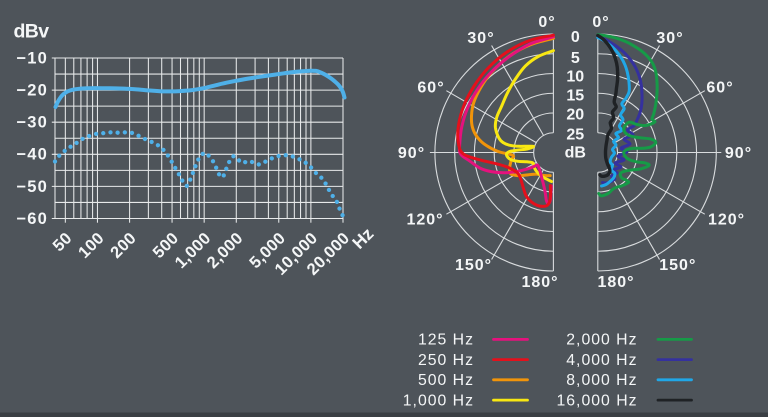 The height and width of the screenshot is (417, 768). Describe the element at coordinates (438, 400) in the screenshot. I see `svg-text: 1,000 Hz` at that location.